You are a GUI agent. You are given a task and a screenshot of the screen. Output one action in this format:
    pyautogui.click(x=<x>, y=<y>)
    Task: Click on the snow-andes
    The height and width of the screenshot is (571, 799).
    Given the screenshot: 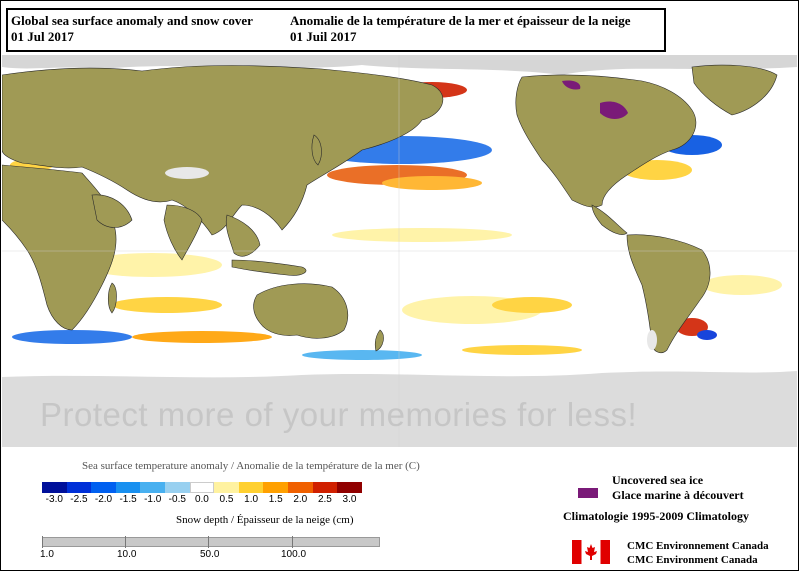 What is the action you would take?
    pyautogui.click(x=652, y=340)
    